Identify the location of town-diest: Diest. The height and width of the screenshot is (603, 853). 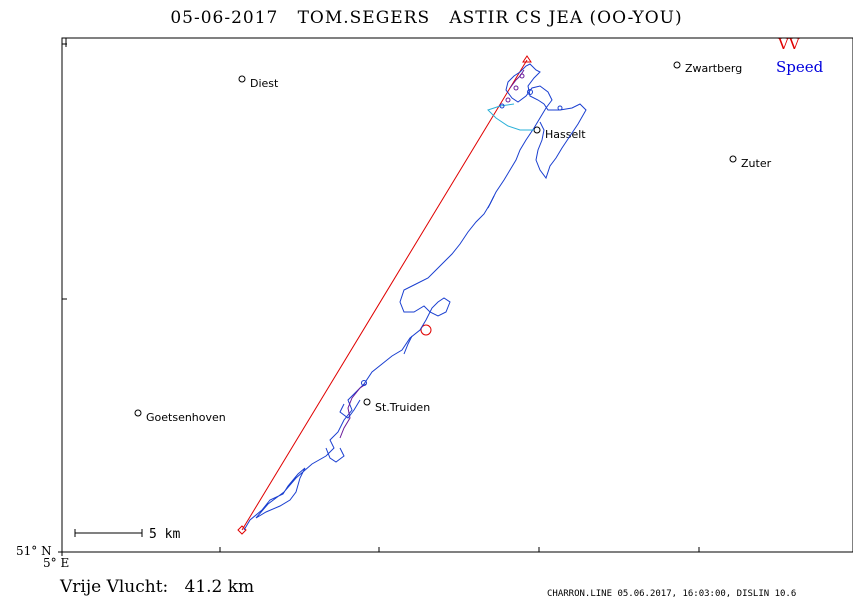
(258, 82).